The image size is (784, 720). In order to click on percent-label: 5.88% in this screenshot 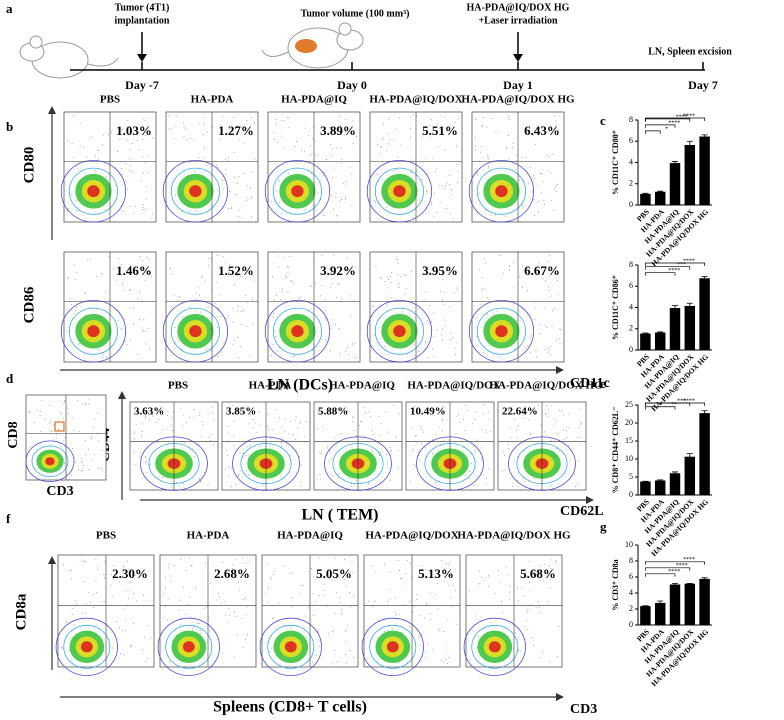, I will do `click(333, 412)`.